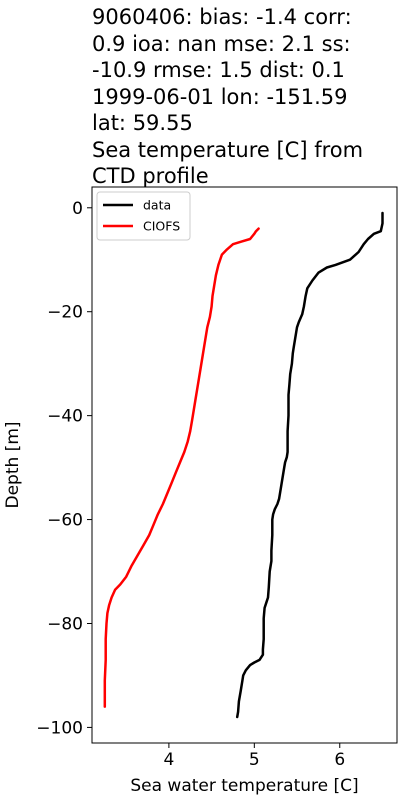 This screenshot has width=400, height=800. I want to click on x-axis-label: Sea water temperature [C], so click(244, 786).